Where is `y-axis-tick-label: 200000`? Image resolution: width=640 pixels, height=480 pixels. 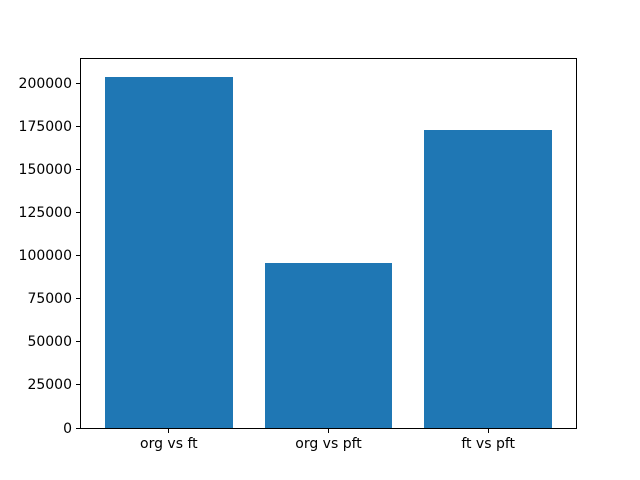 y-axis-tick-label: 200000 is located at coordinates (45, 83).